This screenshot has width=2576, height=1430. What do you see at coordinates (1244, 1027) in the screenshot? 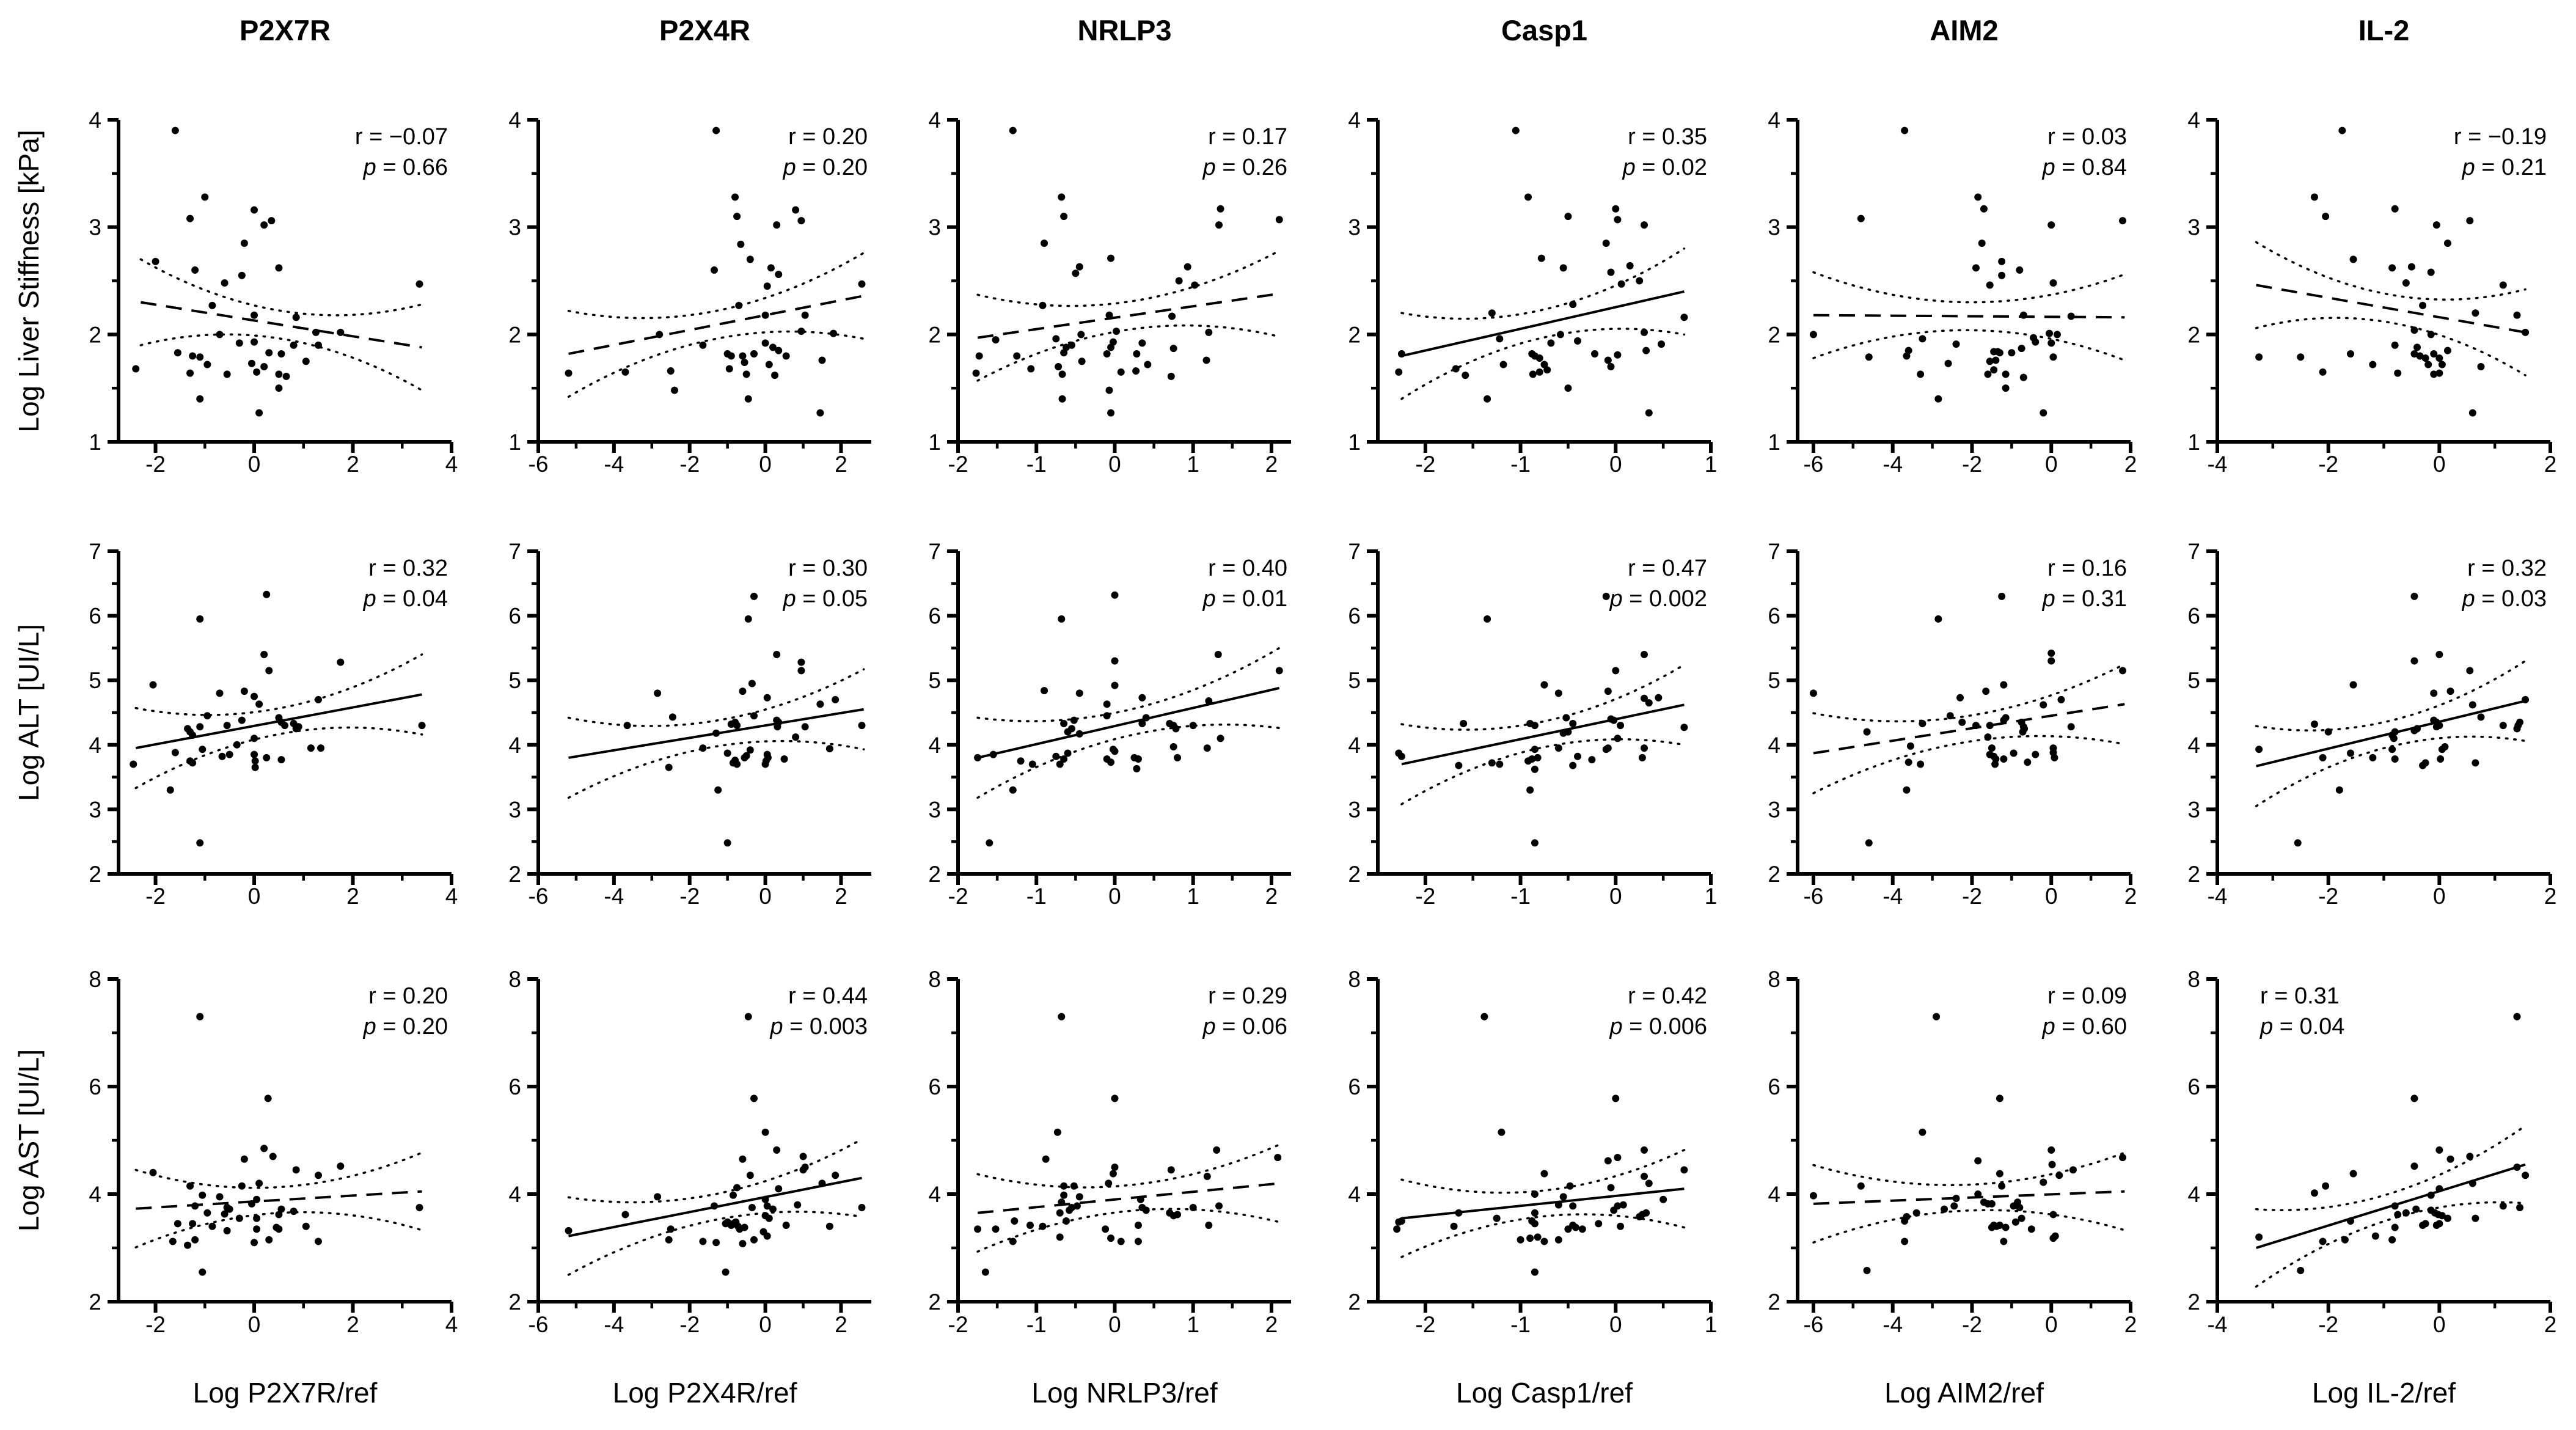
I see `stats-p: p = 0.06` at bounding box center [1244, 1027].